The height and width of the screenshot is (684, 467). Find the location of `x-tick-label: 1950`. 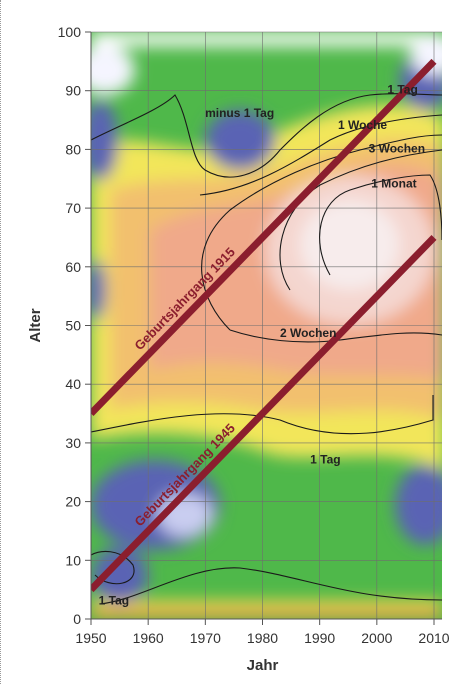

x-tick-label: 1950 is located at coordinates (90, 638).